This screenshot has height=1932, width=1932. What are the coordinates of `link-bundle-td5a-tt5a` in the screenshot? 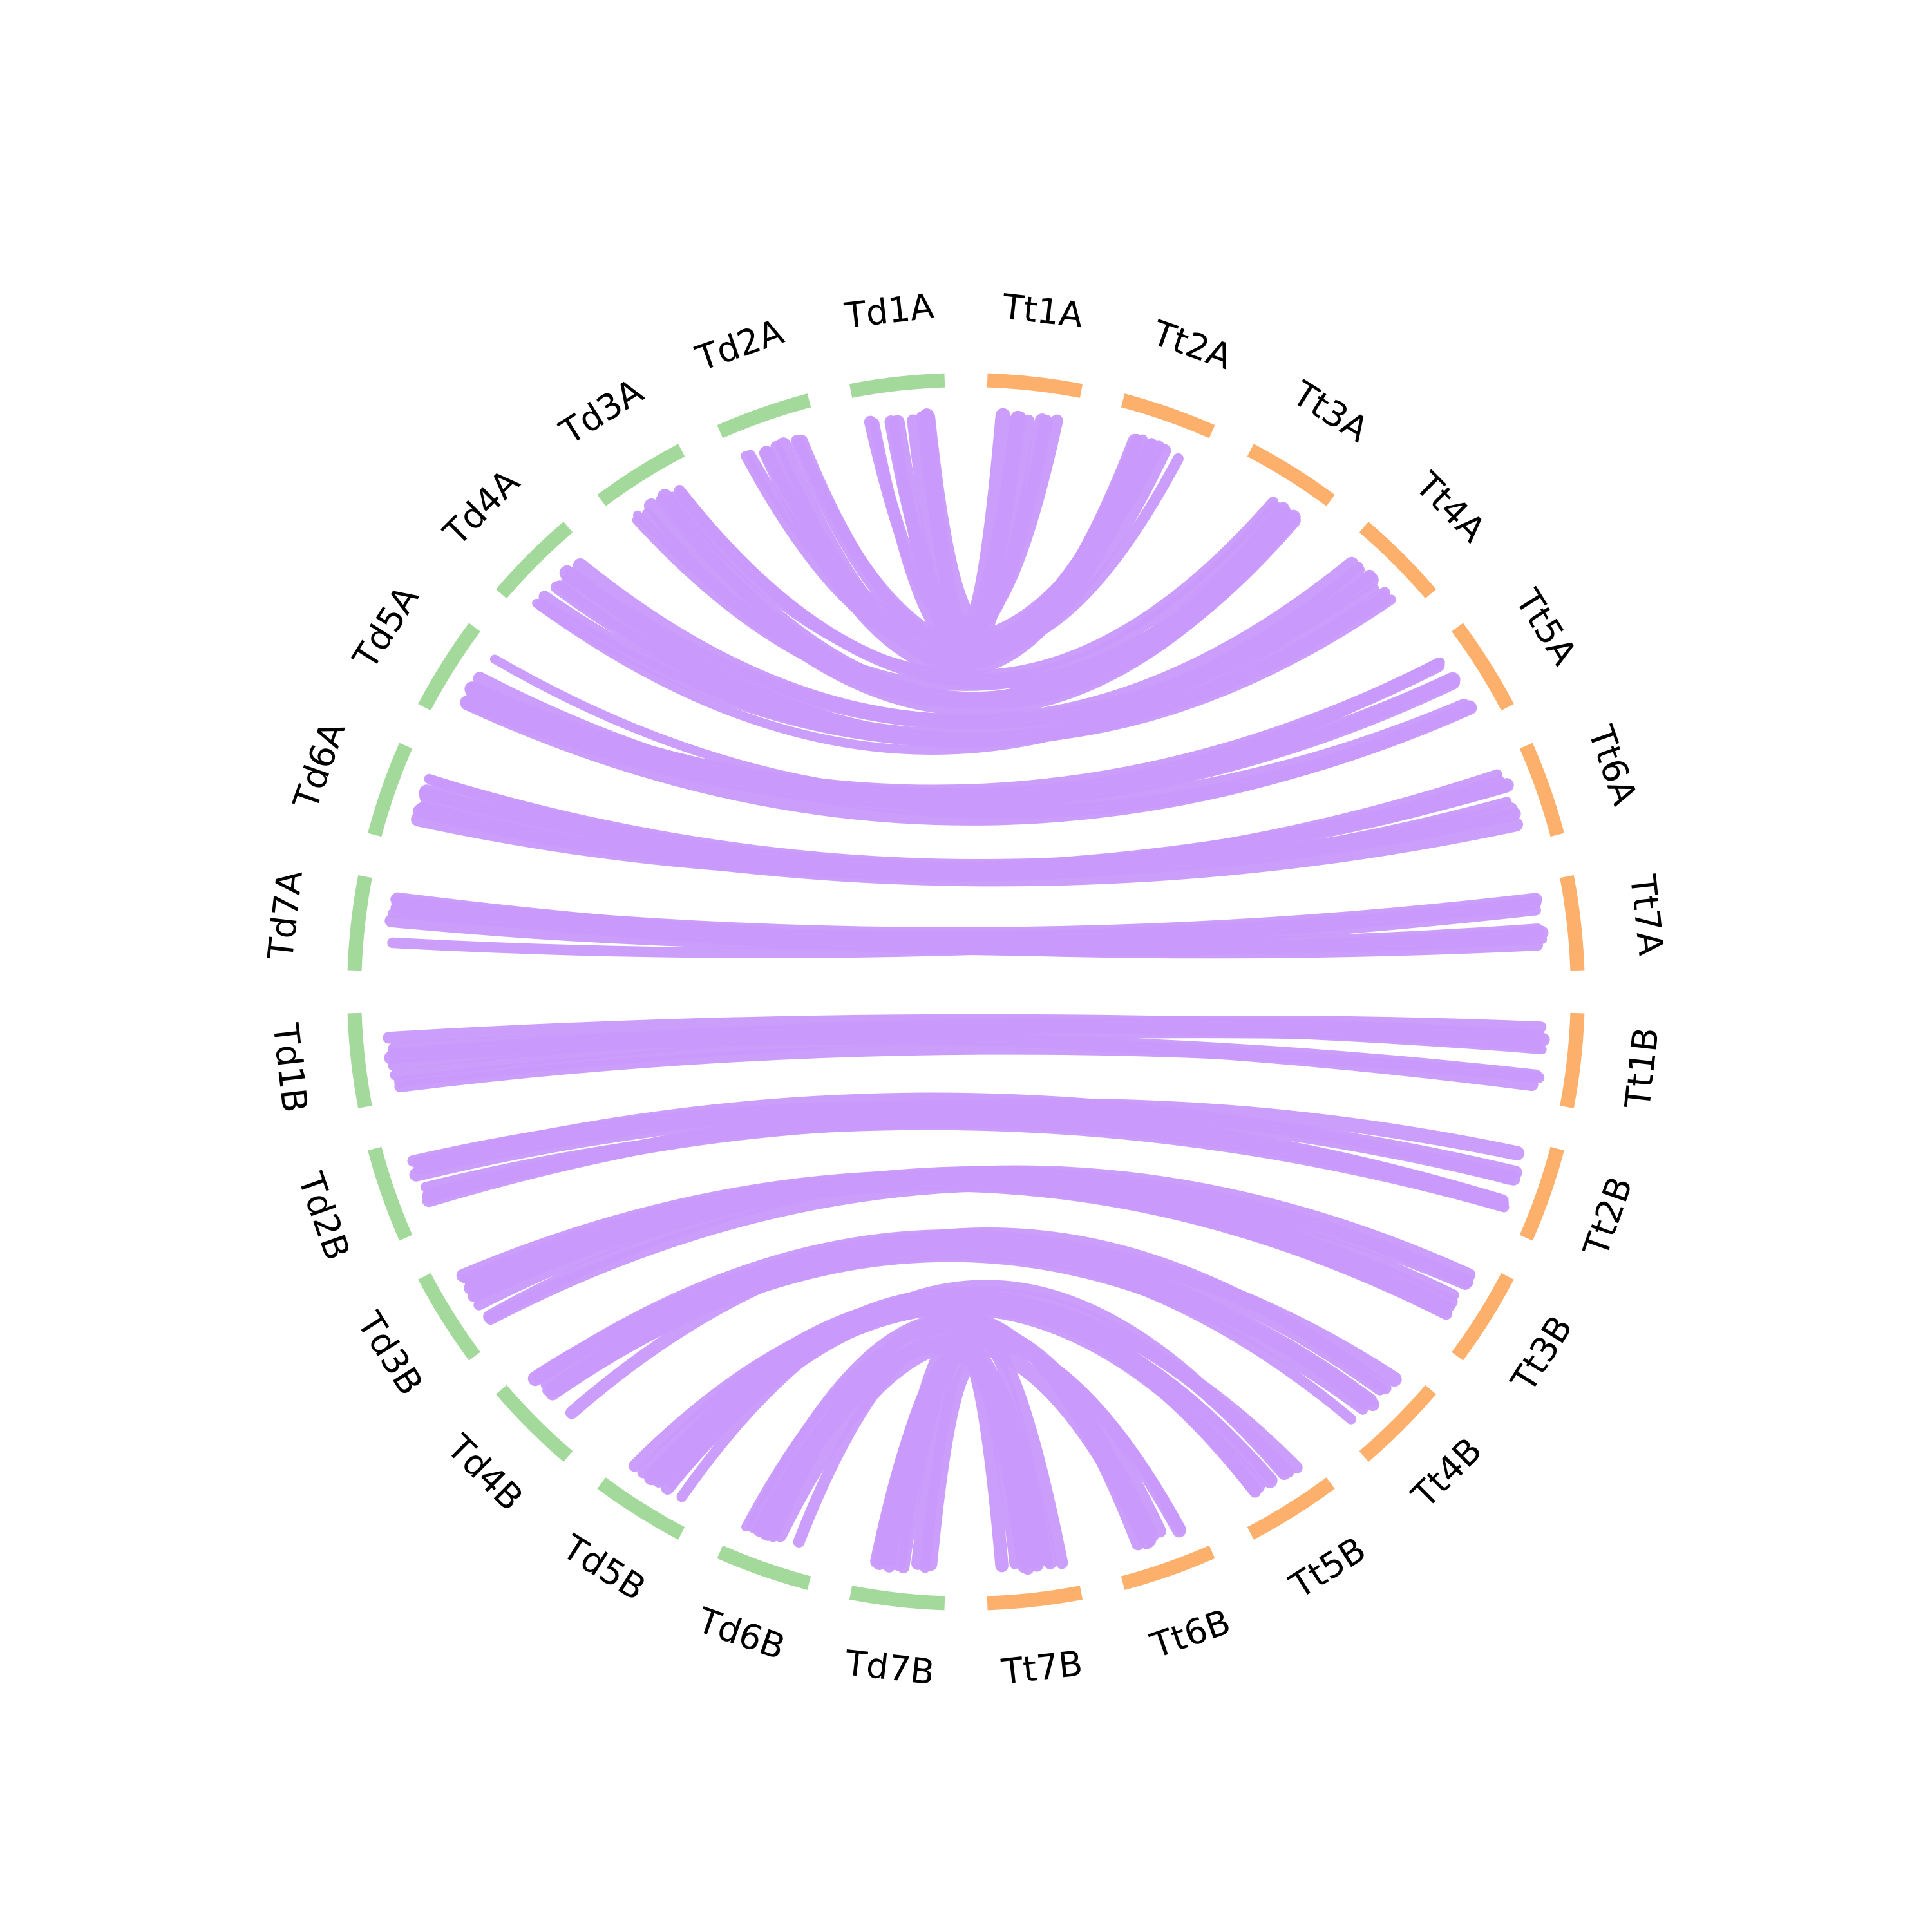 It's located at (969, 740).